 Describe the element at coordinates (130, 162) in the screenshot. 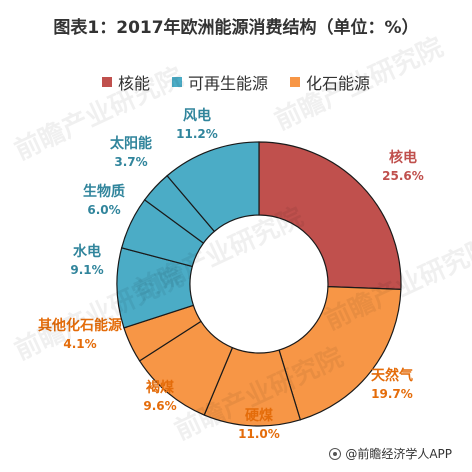

I see `slice-value-label: 3.7%` at that location.